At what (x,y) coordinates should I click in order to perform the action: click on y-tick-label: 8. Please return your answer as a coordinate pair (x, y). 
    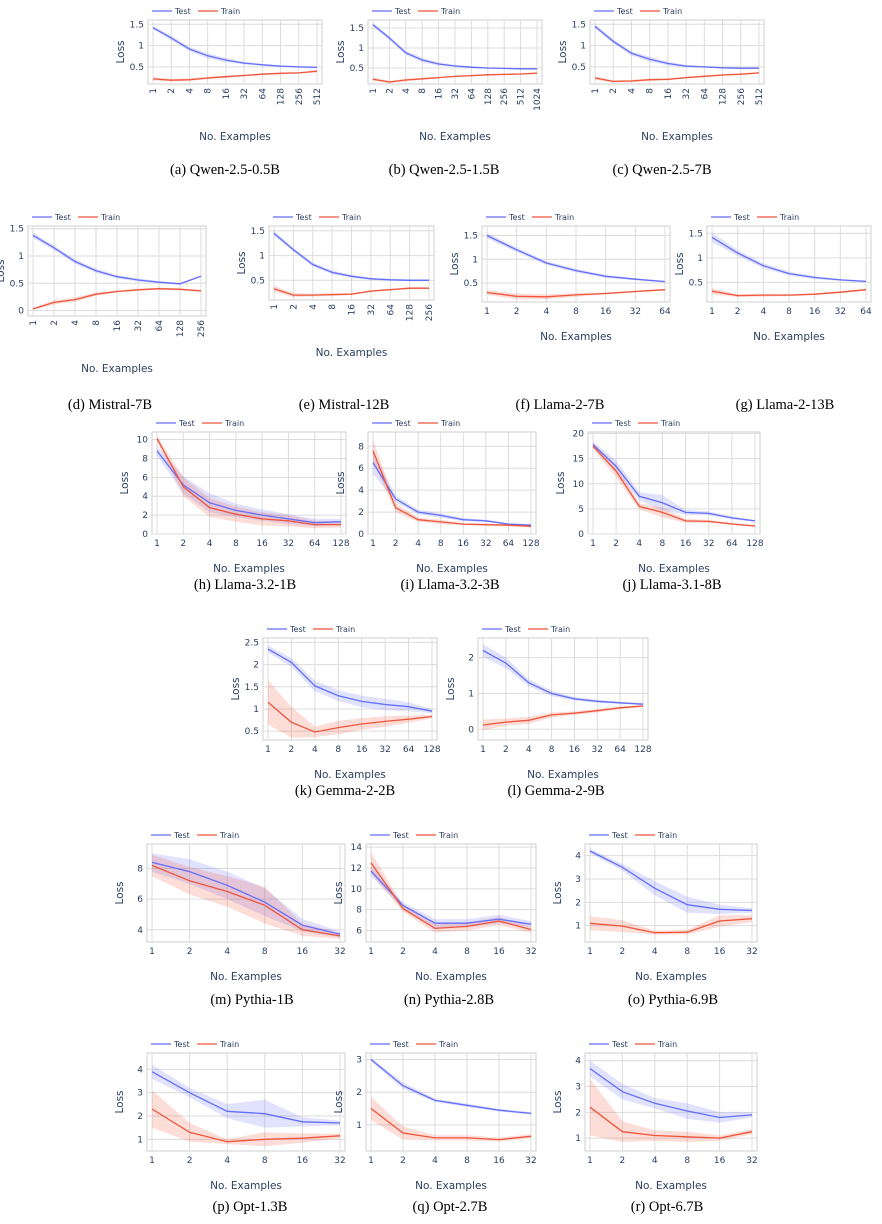
    Looking at the image, I should click on (359, 911).